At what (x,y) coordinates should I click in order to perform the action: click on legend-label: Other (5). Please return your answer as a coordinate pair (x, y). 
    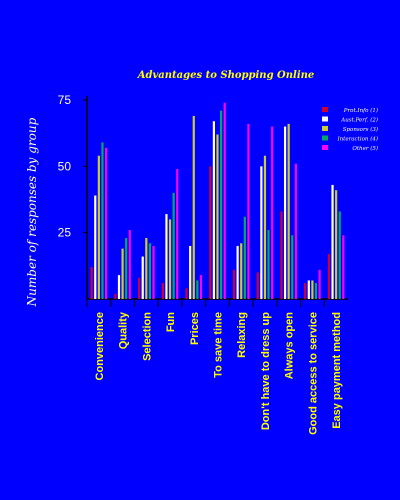
    Looking at the image, I should click on (365, 148).